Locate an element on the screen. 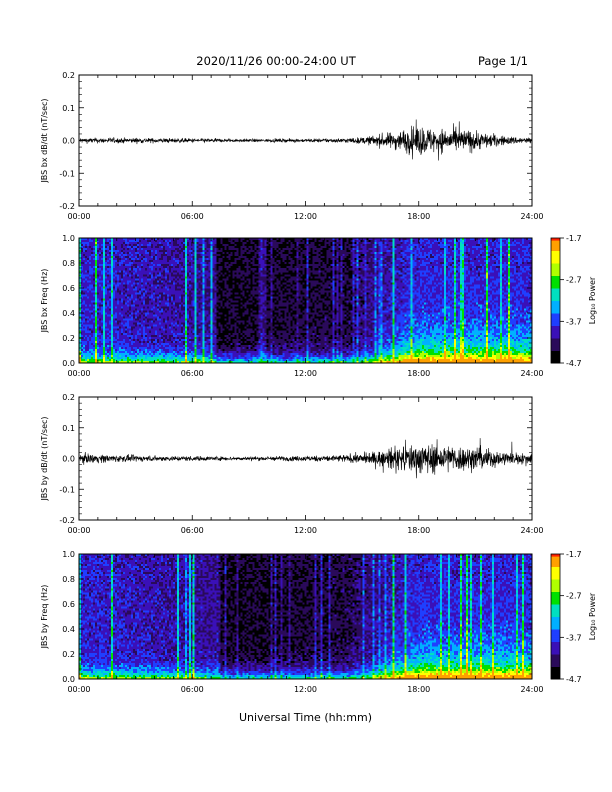 Image resolution: width=612 pixels, height=792 pixels. panel-2-ylabel: JBS bx Freq (Hz) is located at coordinates (44, 301).